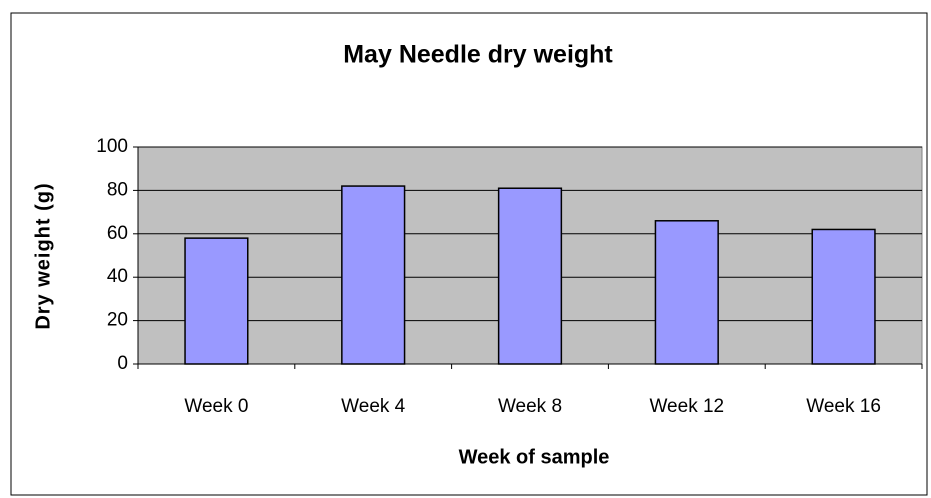  What do you see at coordinates (530, 406) in the screenshot?
I see `x-tick-label: Week 8` at bounding box center [530, 406].